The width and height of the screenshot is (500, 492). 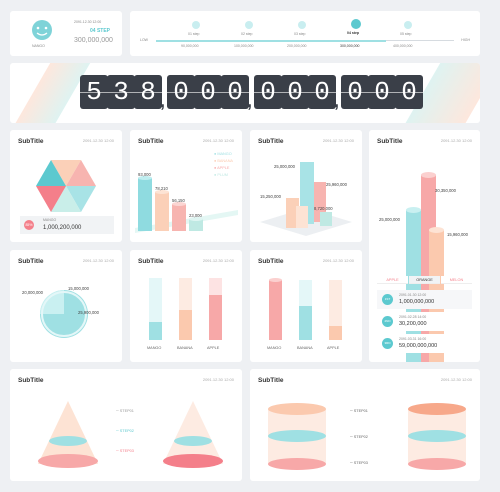 What do you see at coordinates (417, 302) in the screenshot?
I see `row-value: 1,000,000,000` at bounding box center [417, 302].